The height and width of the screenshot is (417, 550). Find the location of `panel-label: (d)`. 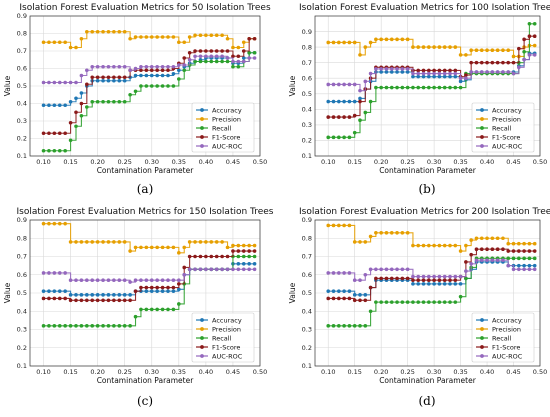

panel-label: (d) is located at coordinates (426, 401).